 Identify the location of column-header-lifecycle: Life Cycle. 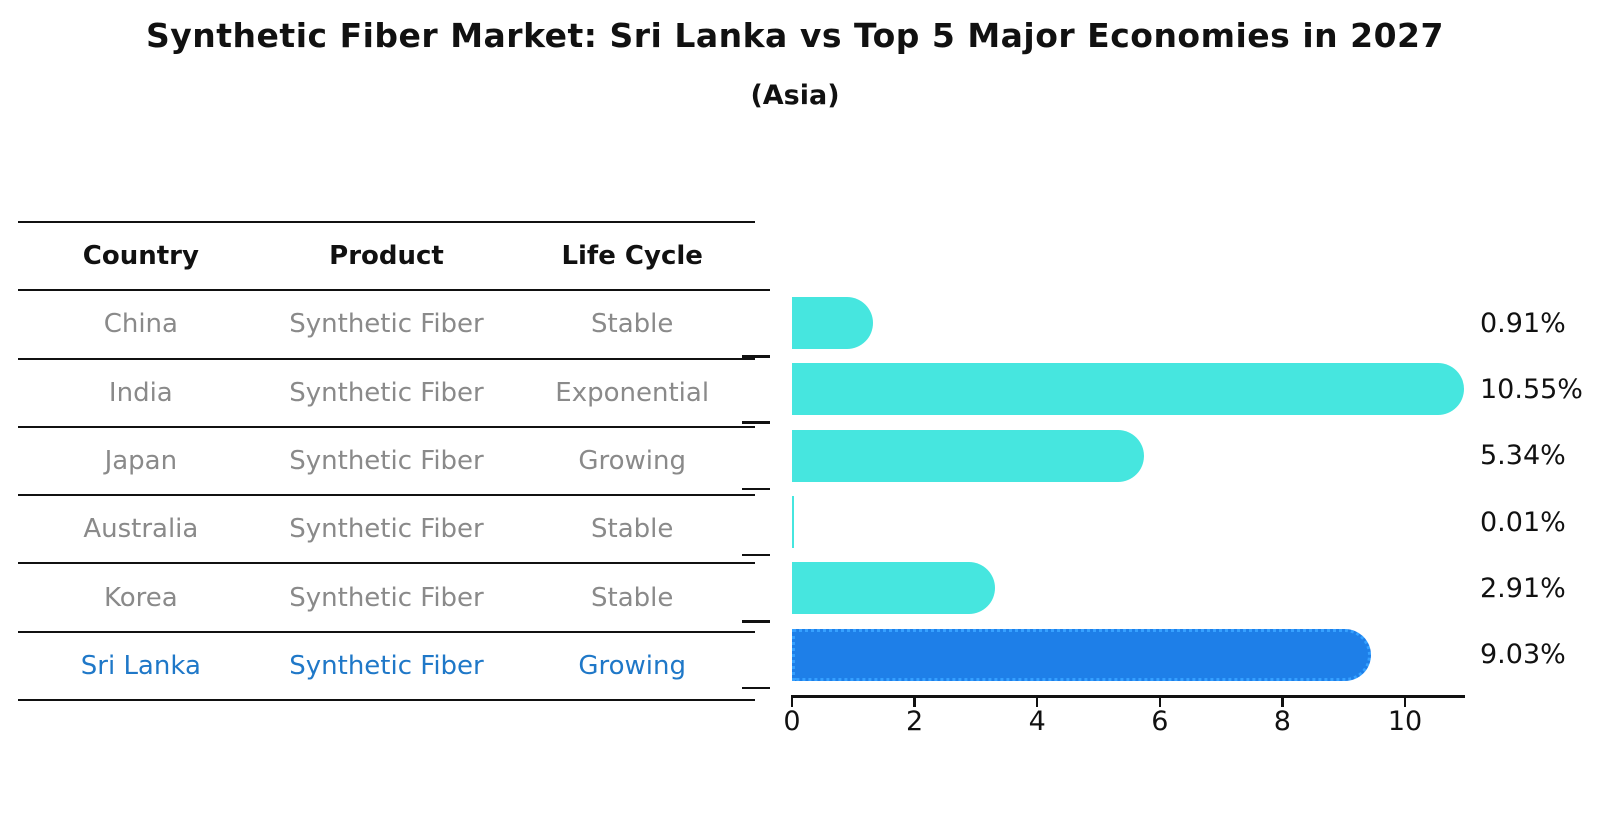
(632, 256).